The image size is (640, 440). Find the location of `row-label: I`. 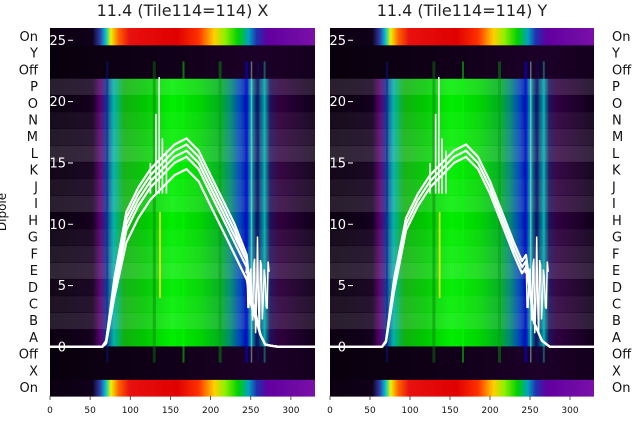

row-label: I is located at coordinates (36, 204).